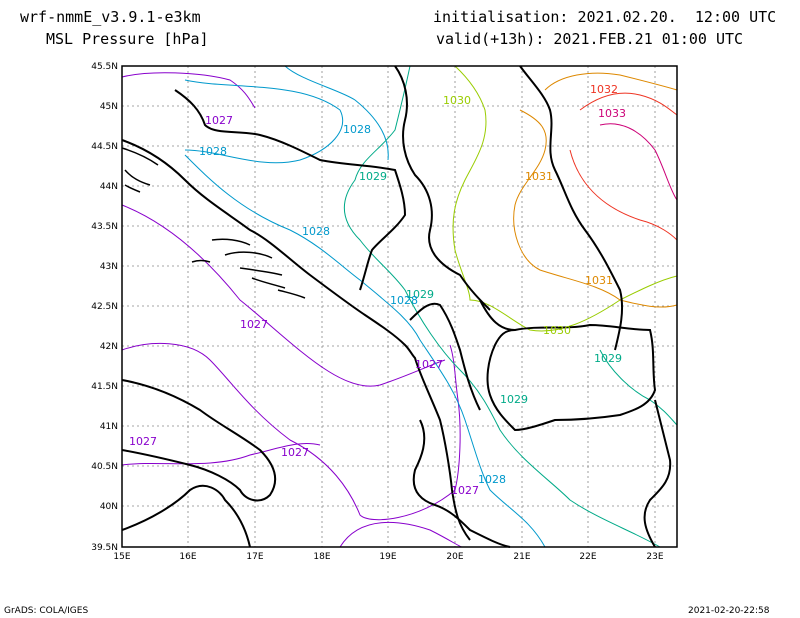 The width and height of the screenshot is (800, 618). What do you see at coordinates (401, 534) in the screenshot?
I see `isobar-1027-bottom` at bounding box center [401, 534].